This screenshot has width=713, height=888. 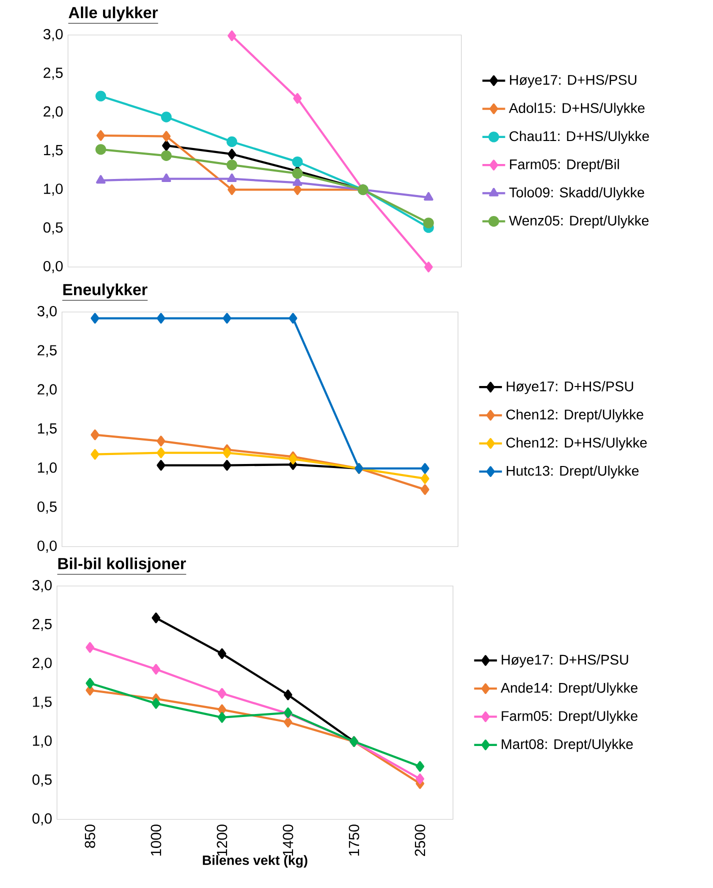 What do you see at coordinates (579, 137) in the screenshot?
I see `legend-label: Chau11: D+HS/Ulykke` at bounding box center [579, 137].